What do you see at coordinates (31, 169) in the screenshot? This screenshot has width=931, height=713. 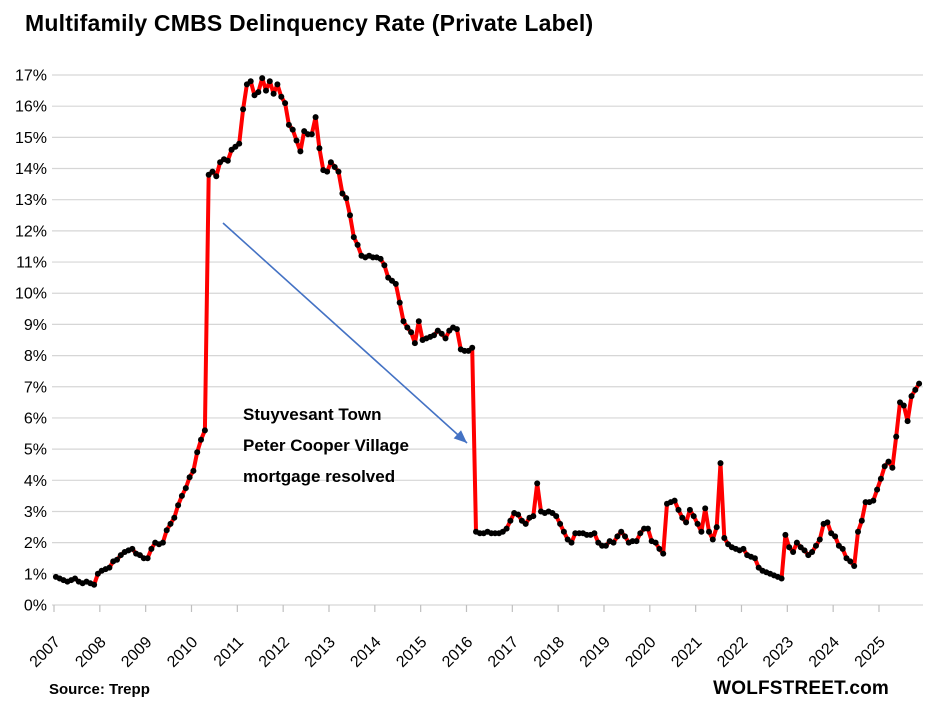 I see `y-axis-label-14pct: 14%` at bounding box center [31, 169].